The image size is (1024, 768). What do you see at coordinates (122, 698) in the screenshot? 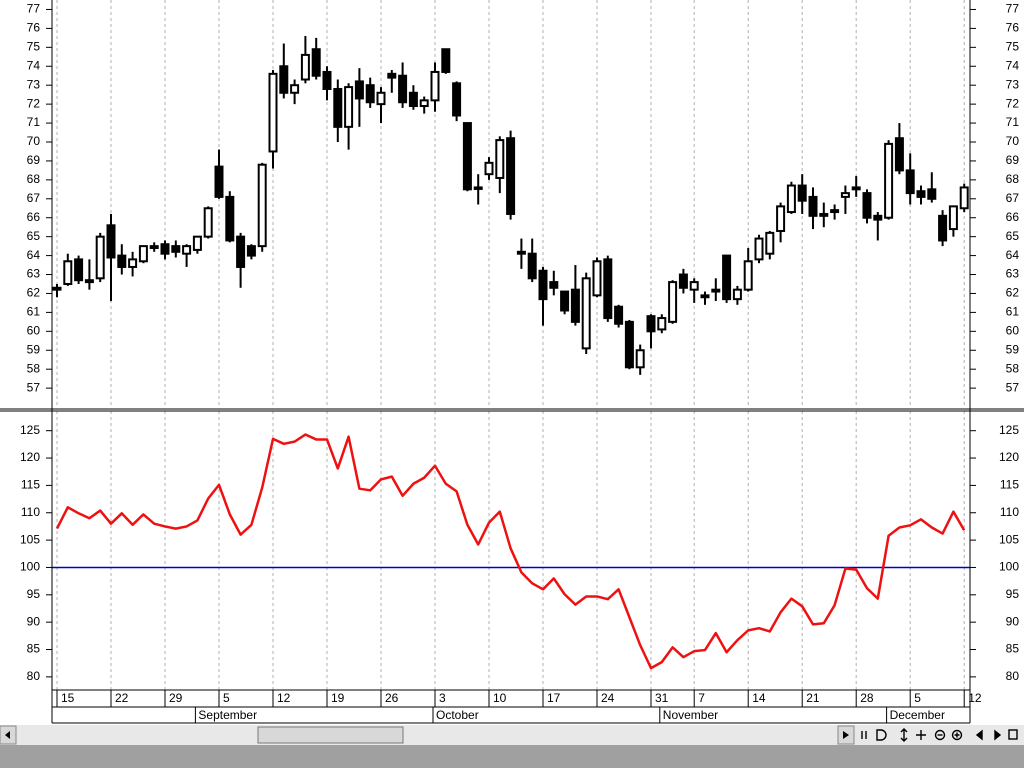
I see `x-tick-label: 22` at bounding box center [122, 698].